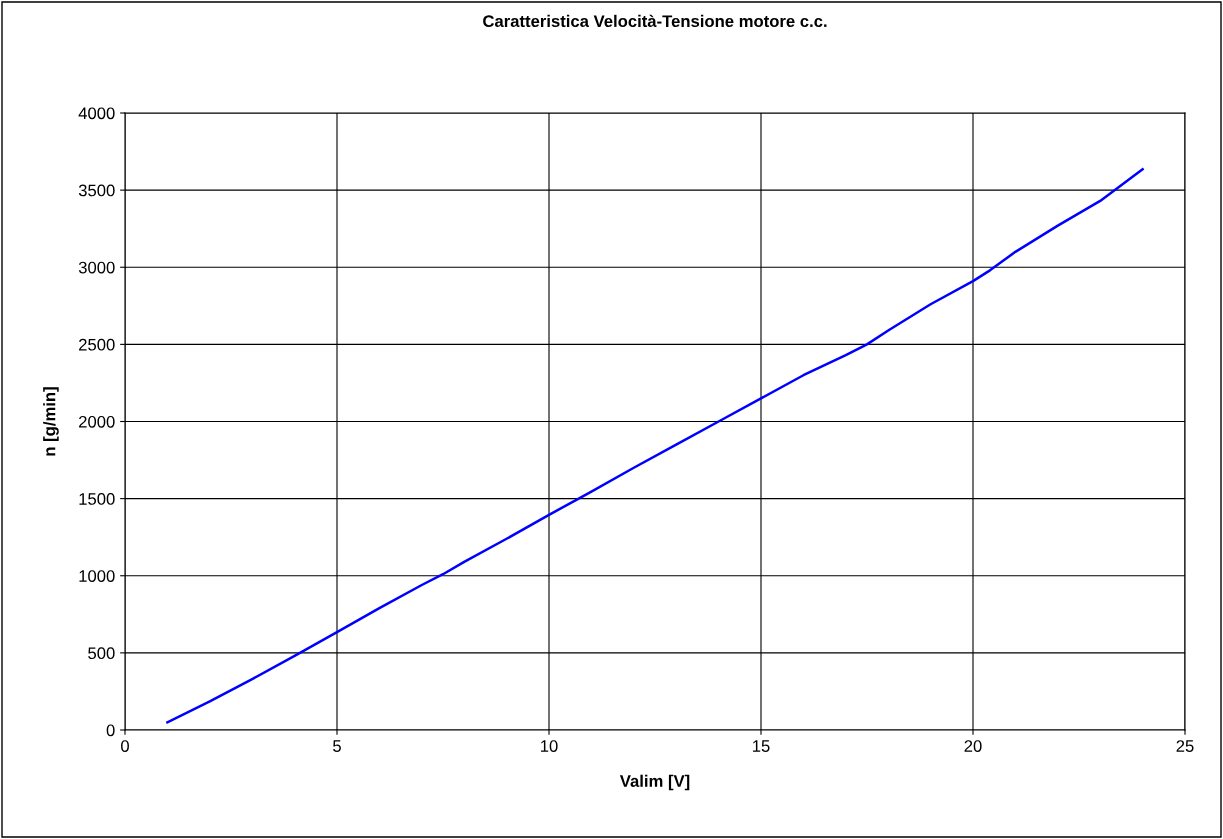  I want to click on y-tick-label: 3500, so click(96, 190).